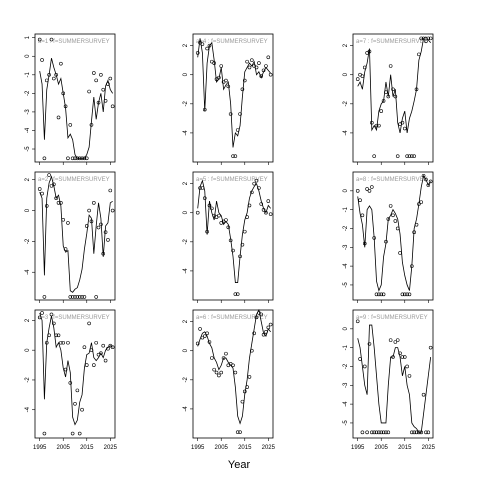 This screenshot has height=480, width=480. I want to click on y-tick-label: -1, so click(346, 209).